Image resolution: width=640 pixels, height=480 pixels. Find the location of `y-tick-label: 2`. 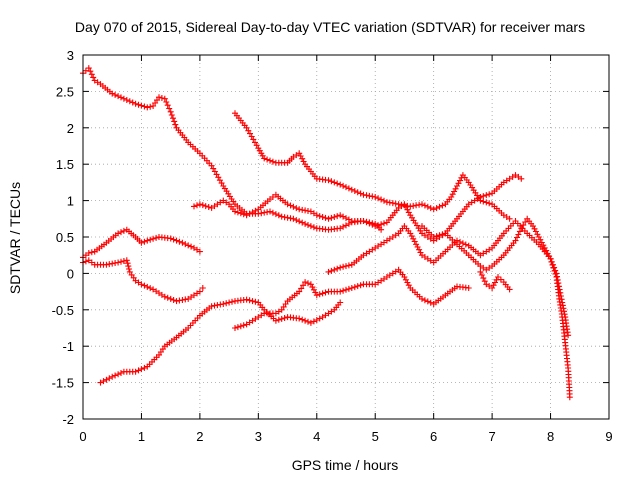

y-tick-label: 2 is located at coordinates (70, 128).